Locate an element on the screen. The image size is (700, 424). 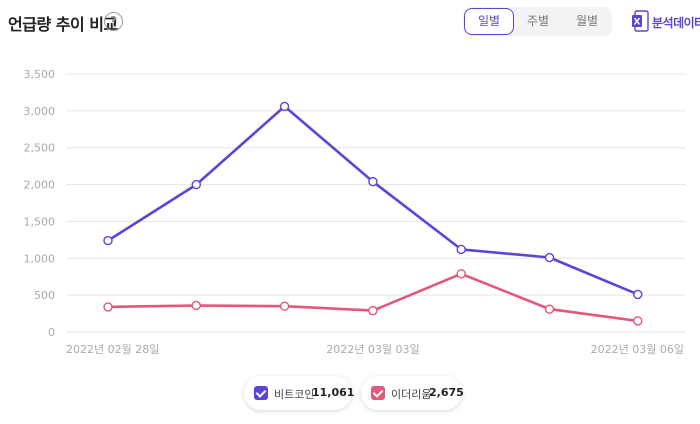
tab-daily: 일별 is located at coordinates (489, 21).